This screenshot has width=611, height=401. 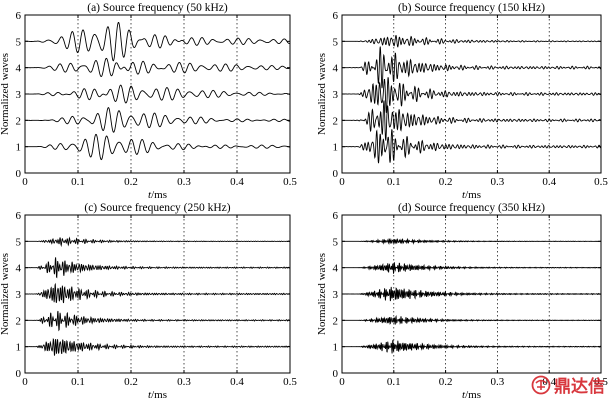 I want to click on watermark-text: 鼎达信, so click(x=579, y=387).